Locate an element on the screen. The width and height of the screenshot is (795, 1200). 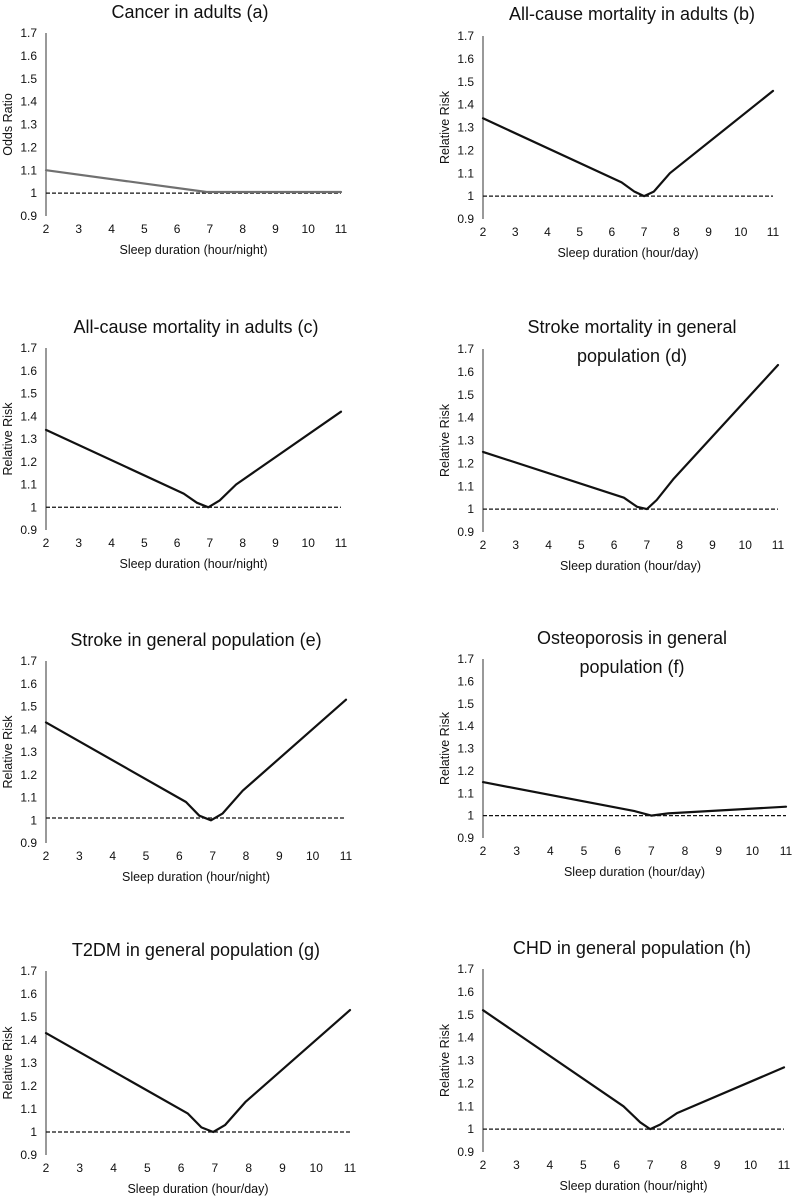
y-axis-title: Odds Ratio is located at coordinates (8, 124).